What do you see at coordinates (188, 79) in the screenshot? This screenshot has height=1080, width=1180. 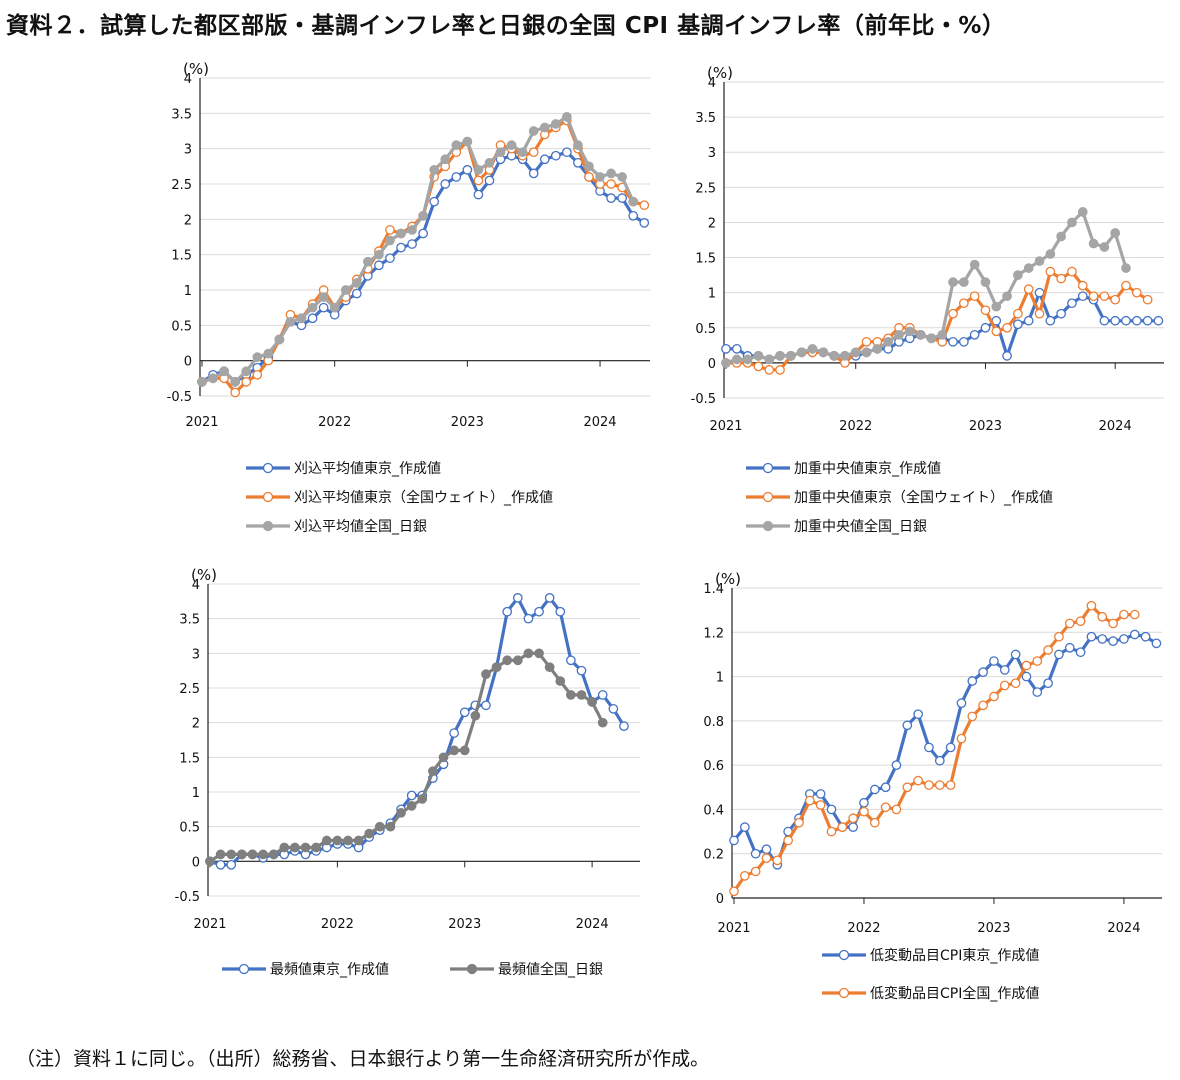 I see `y-tick-label: 4` at bounding box center [188, 79].